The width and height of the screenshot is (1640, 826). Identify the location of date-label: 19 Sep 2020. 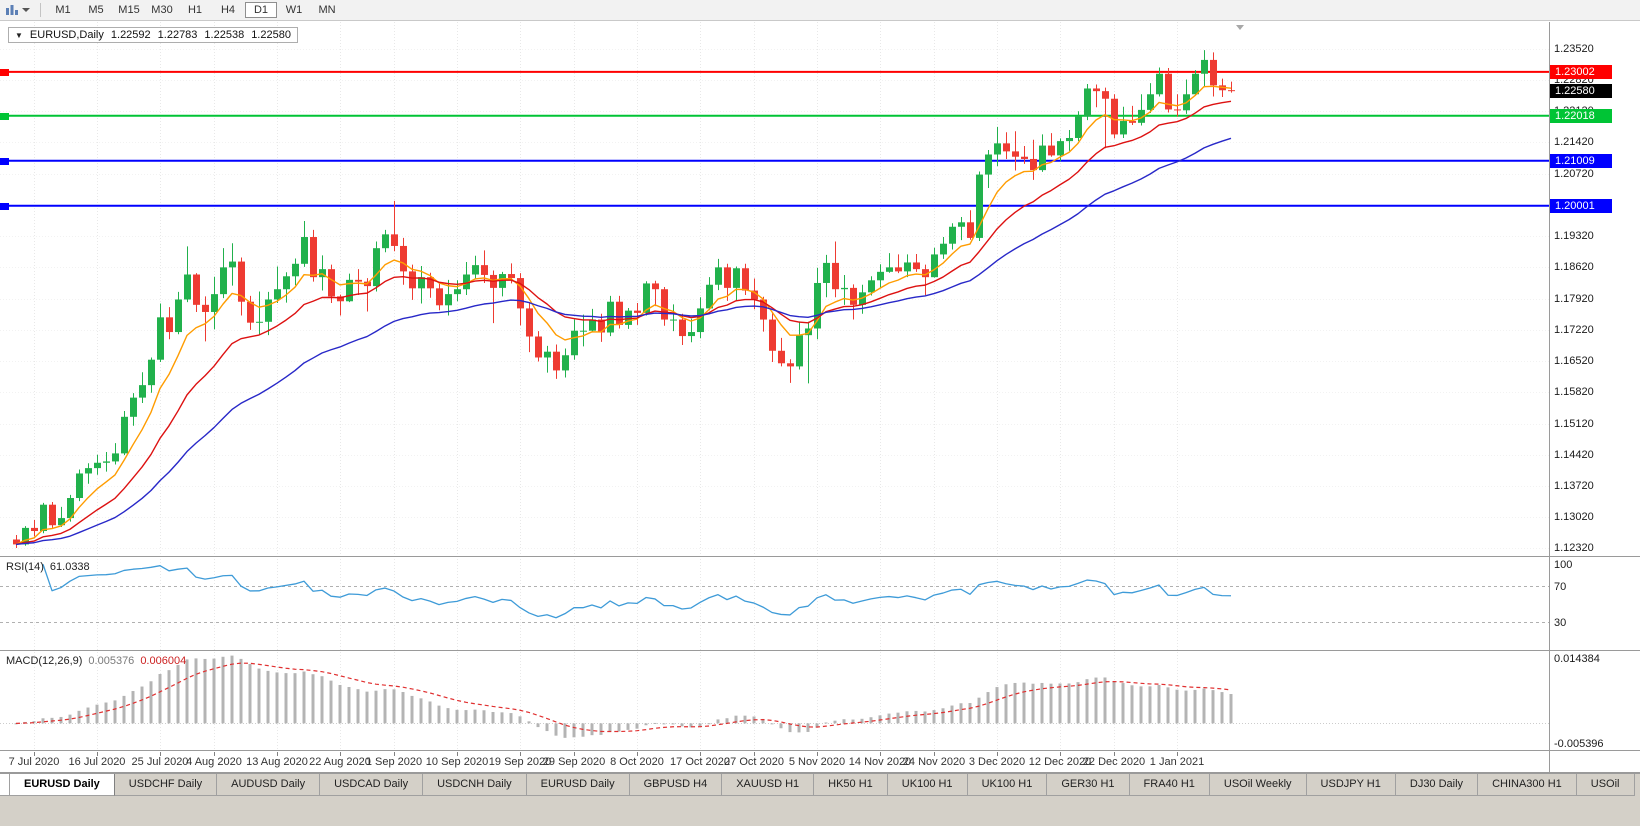
(520, 762).